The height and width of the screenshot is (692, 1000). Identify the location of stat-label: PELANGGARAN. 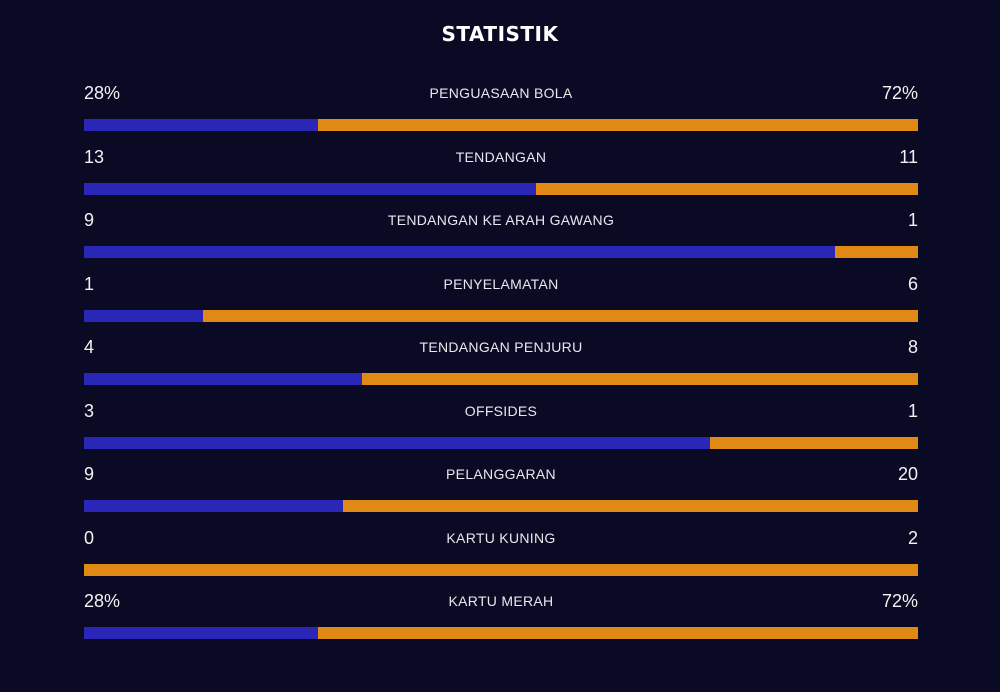
(501, 474).